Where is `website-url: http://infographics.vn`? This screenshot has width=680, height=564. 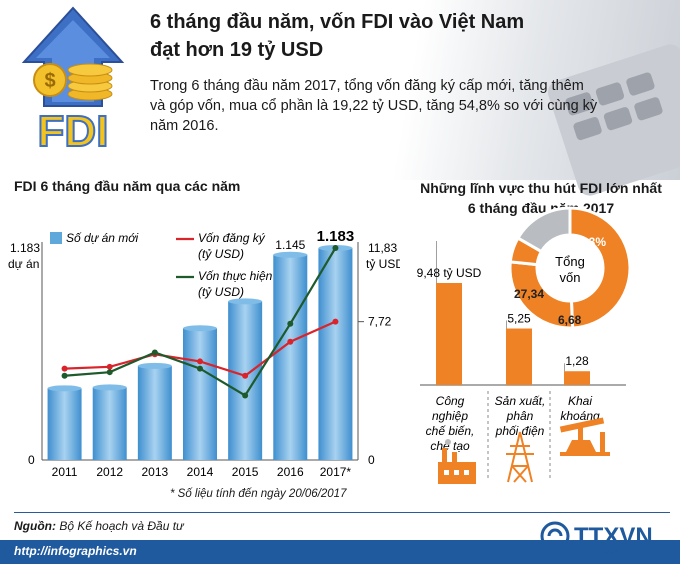
website-url: http://infographics.vn is located at coordinates (75, 551).